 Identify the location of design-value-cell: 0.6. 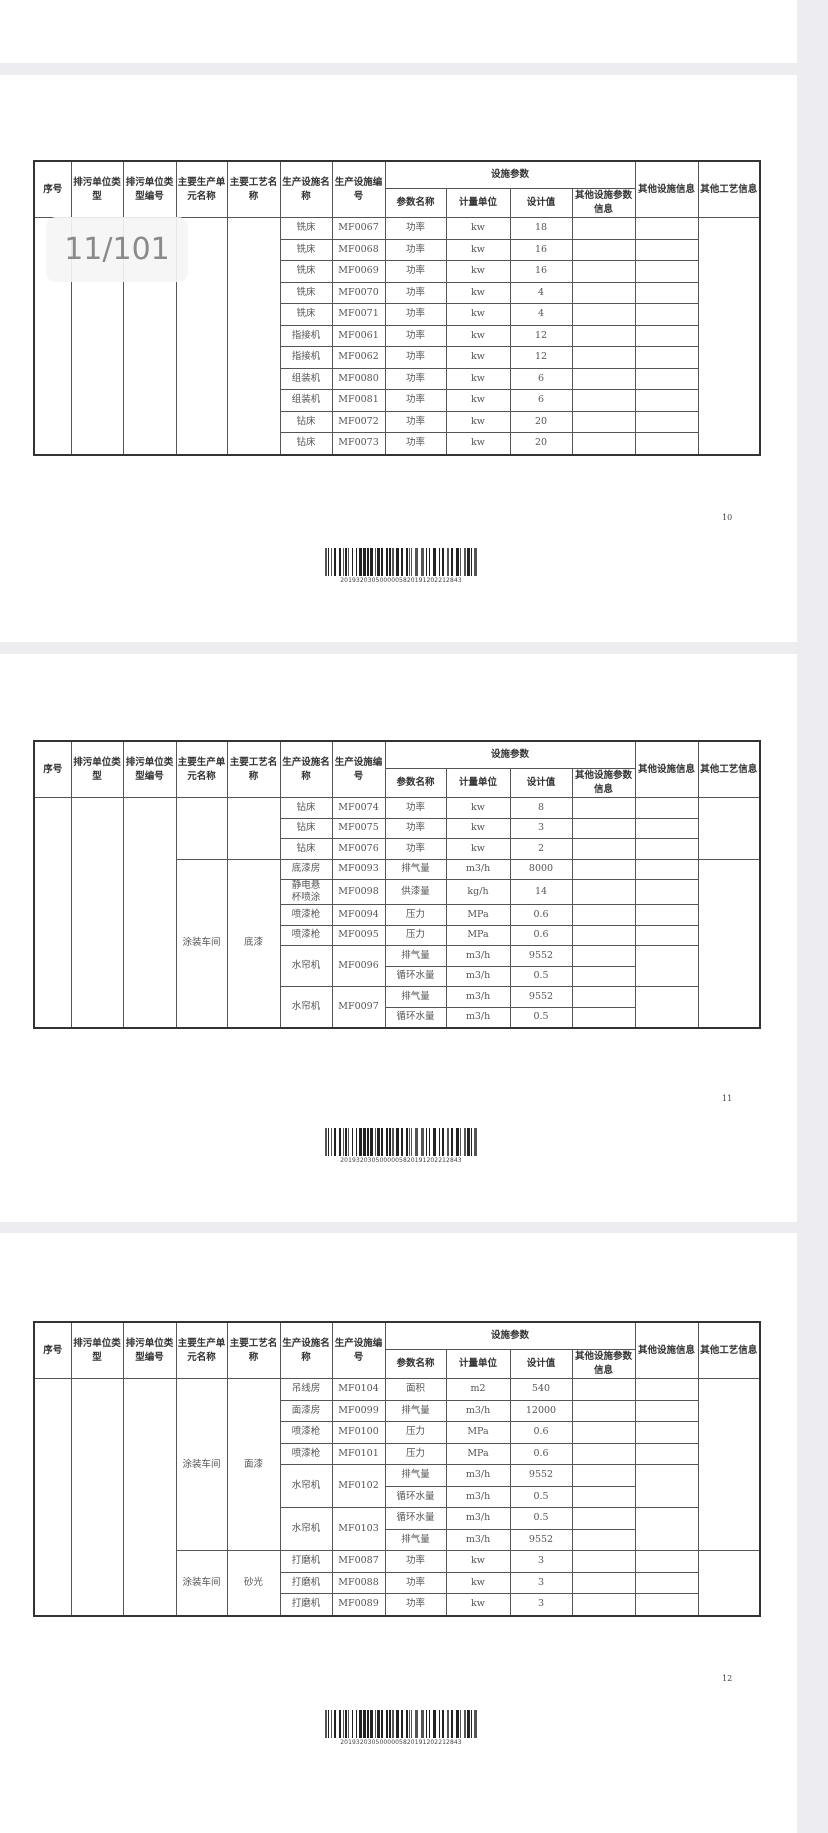
(541, 1432).